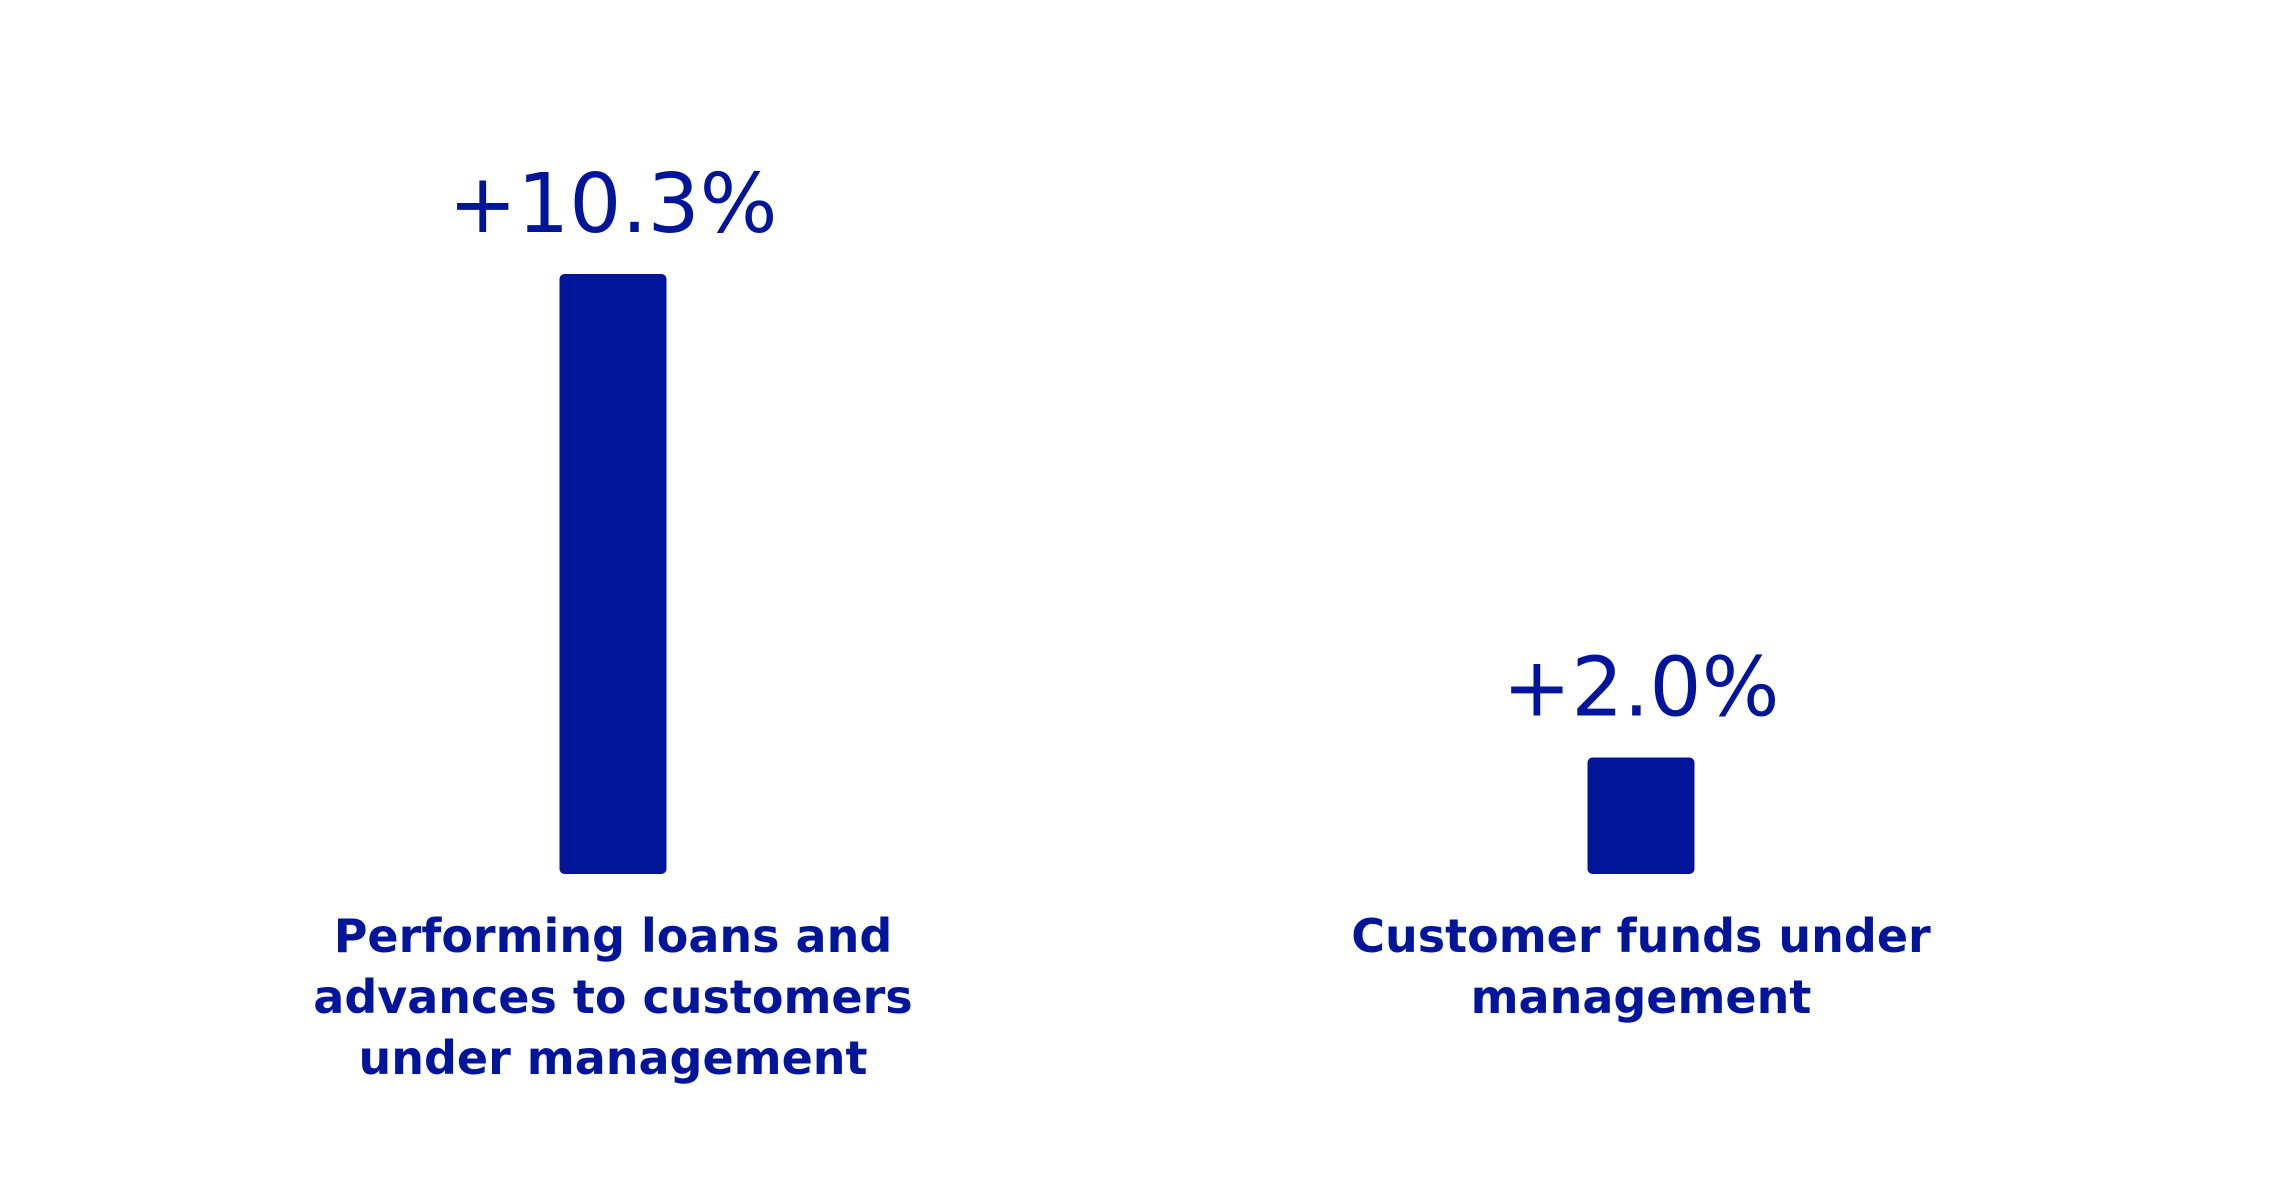 Image resolution: width=2293 pixels, height=1188 pixels. Describe the element at coordinates (1640, 687) in the screenshot. I see `value-label: +2.0%` at that location.